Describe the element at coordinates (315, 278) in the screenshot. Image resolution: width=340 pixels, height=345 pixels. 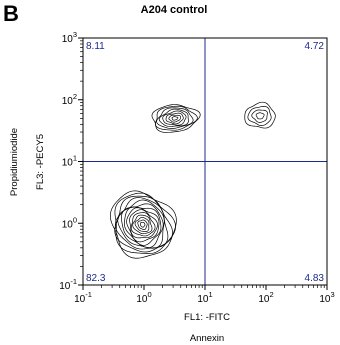
I see `quadrant-lower-right-percent: 4.83` at that location.